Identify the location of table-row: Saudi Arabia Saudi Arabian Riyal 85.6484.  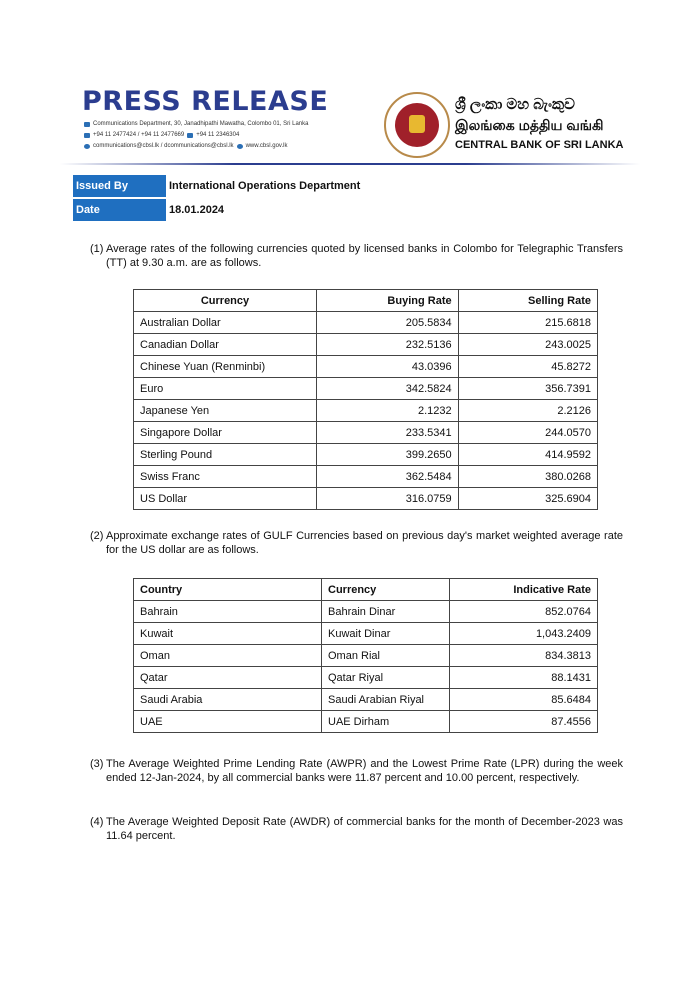
(365, 699).